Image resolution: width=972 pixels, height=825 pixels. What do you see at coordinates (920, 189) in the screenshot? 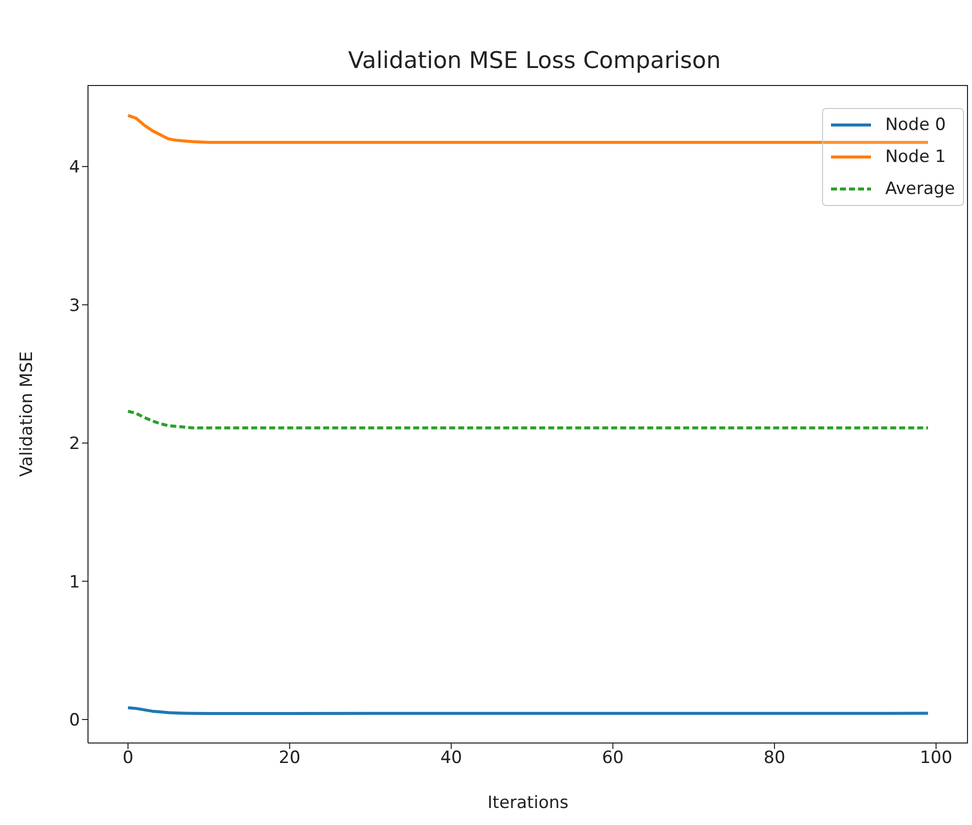
I see `legend-label: Average` at bounding box center [920, 189].